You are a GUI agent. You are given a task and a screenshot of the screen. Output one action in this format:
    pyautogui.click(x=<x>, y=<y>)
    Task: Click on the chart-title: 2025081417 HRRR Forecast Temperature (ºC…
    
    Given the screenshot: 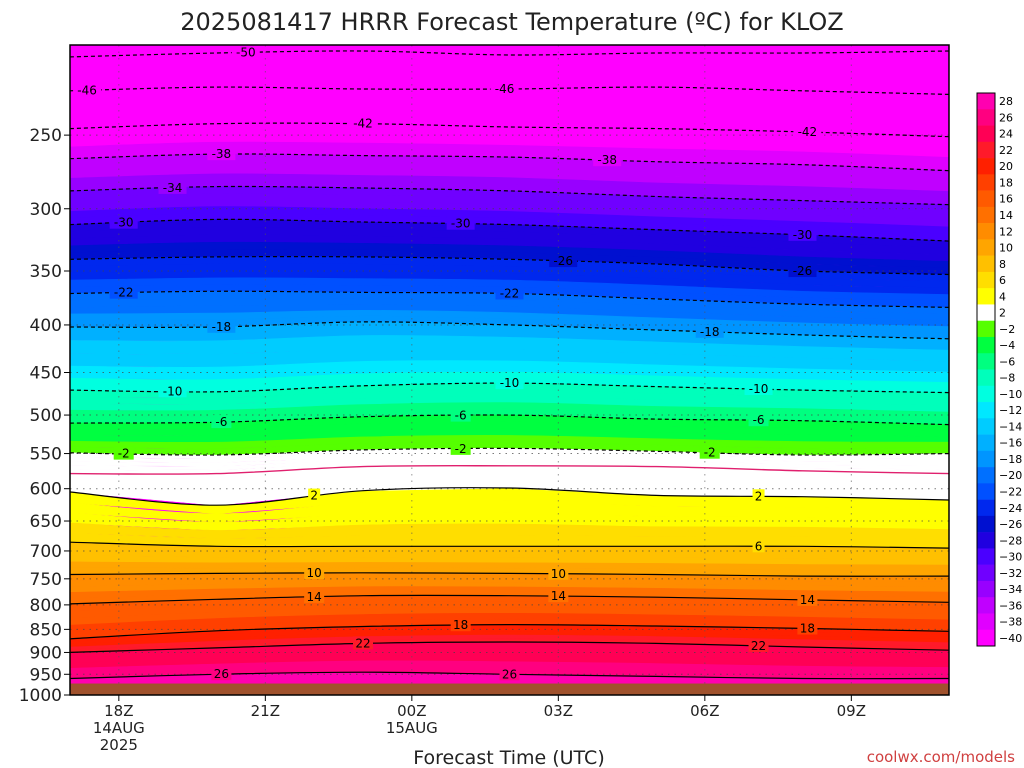 What is the action you would take?
    pyautogui.click(x=512, y=22)
    